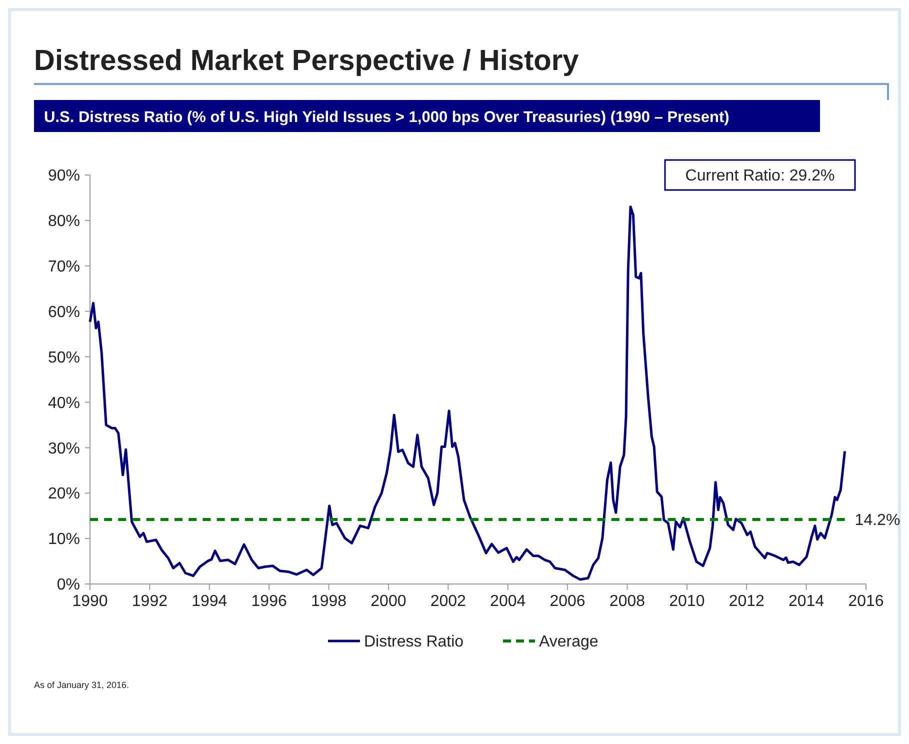  What do you see at coordinates (269, 601) in the screenshot?
I see `x-tick-label: 1996` at bounding box center [269, 601].